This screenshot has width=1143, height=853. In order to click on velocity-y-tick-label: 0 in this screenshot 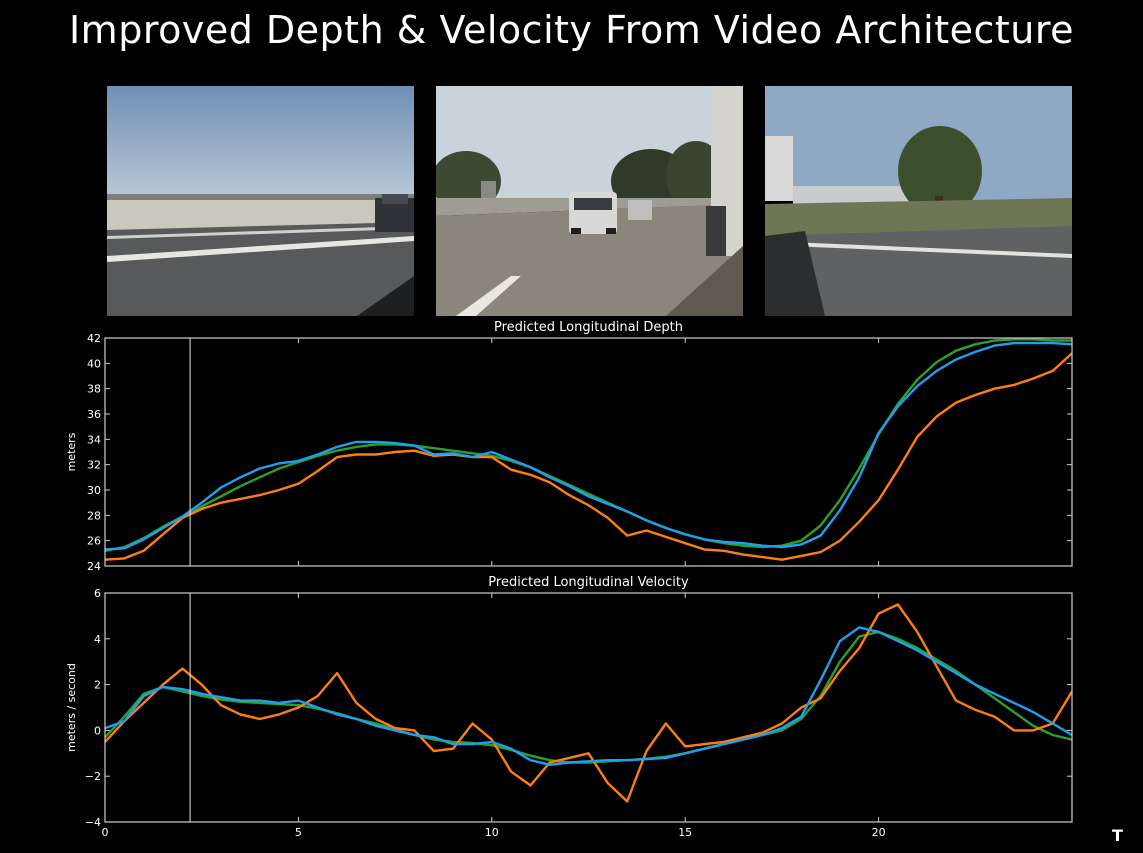, I will do `click(97, 730)`.